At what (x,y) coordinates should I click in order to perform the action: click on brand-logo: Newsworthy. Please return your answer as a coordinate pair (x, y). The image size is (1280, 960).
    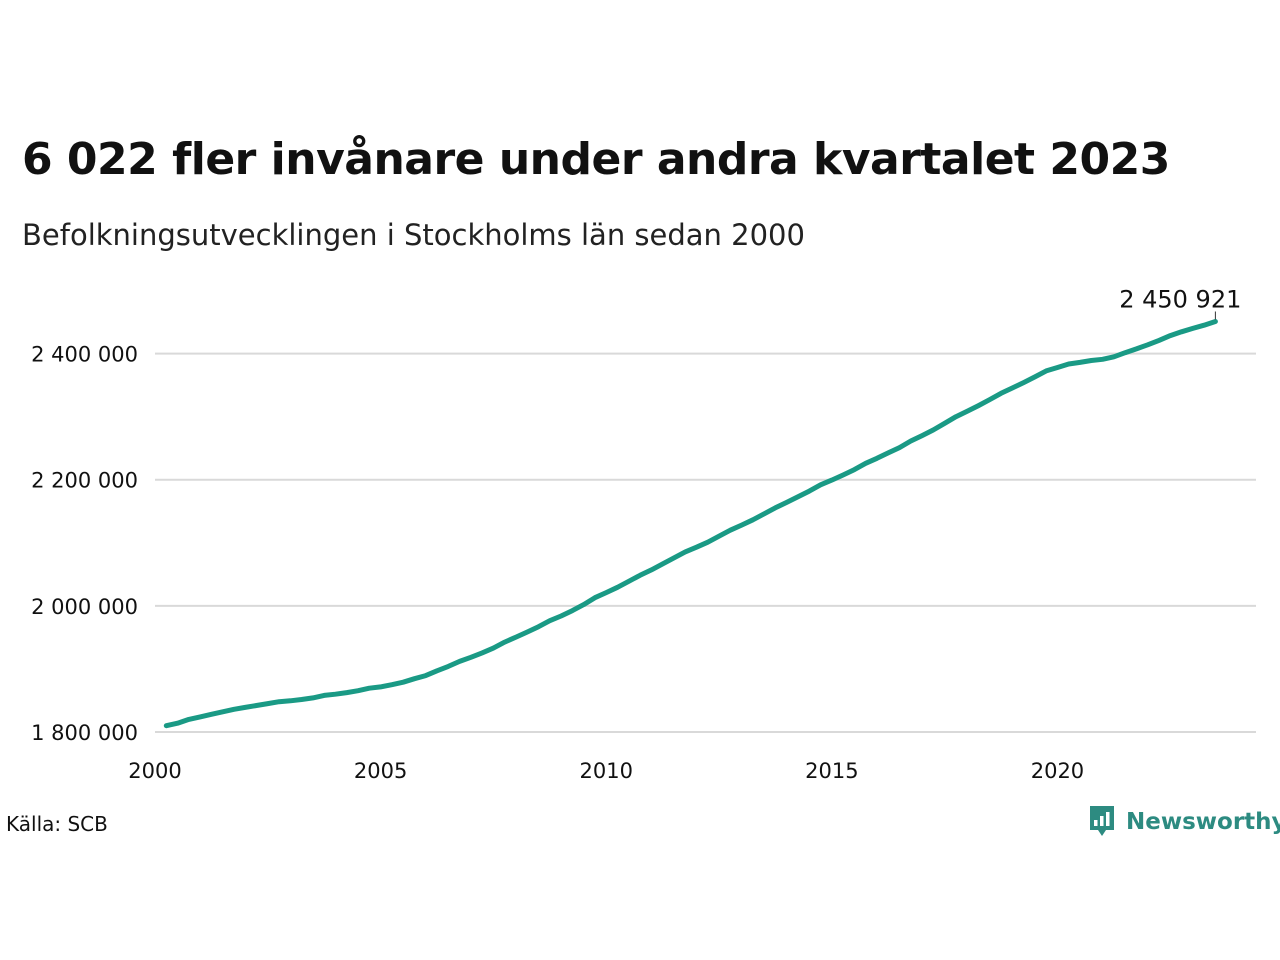
    Looking at the image, I should click on (1184, 822).